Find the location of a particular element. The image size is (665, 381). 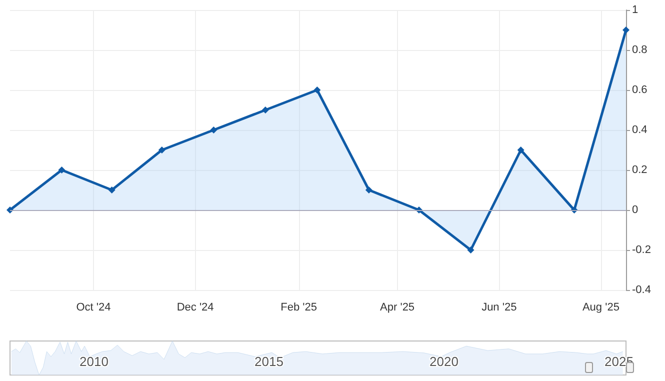

y-tick-label: 0.6 is located at coordinates (640, 90).